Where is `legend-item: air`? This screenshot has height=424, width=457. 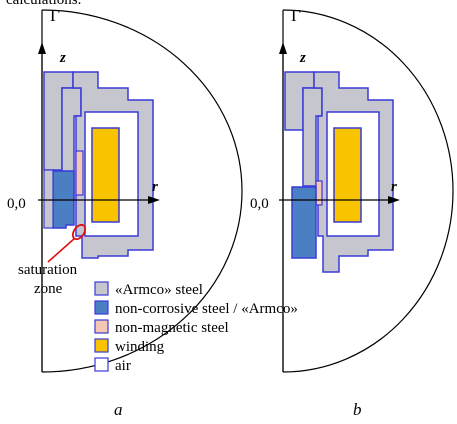
legend-item: air is located at coordinates (112, 365).